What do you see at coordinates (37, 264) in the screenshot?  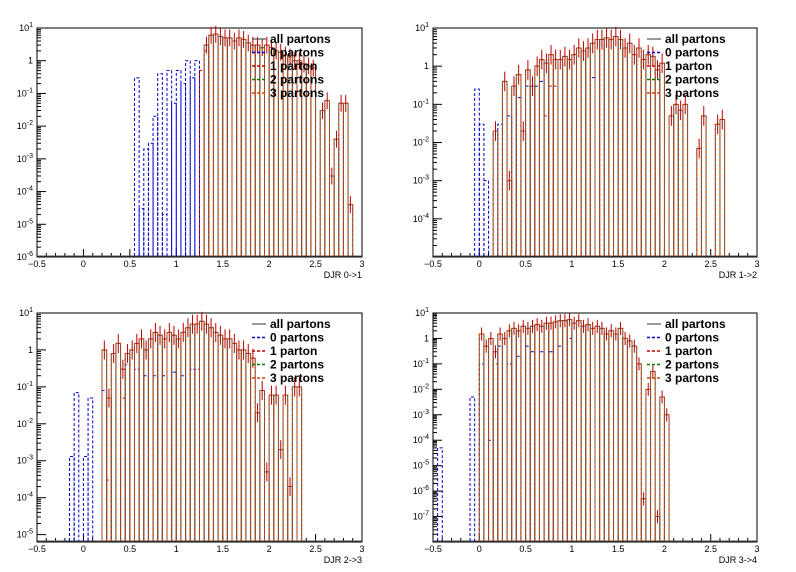 I see `x-tick-label: −0.5` at bounding box center [37, 264].